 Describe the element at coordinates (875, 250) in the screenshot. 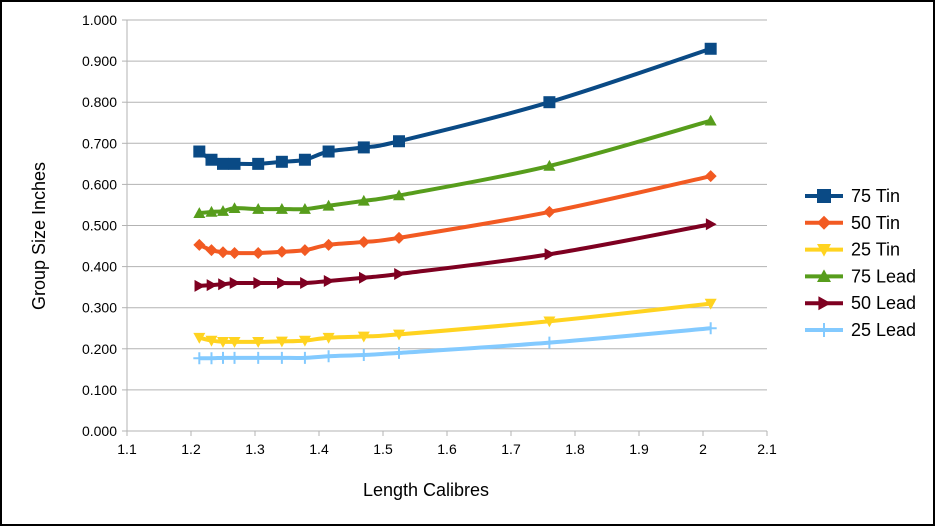

I see `legend-label: 25 Tin` at that location.